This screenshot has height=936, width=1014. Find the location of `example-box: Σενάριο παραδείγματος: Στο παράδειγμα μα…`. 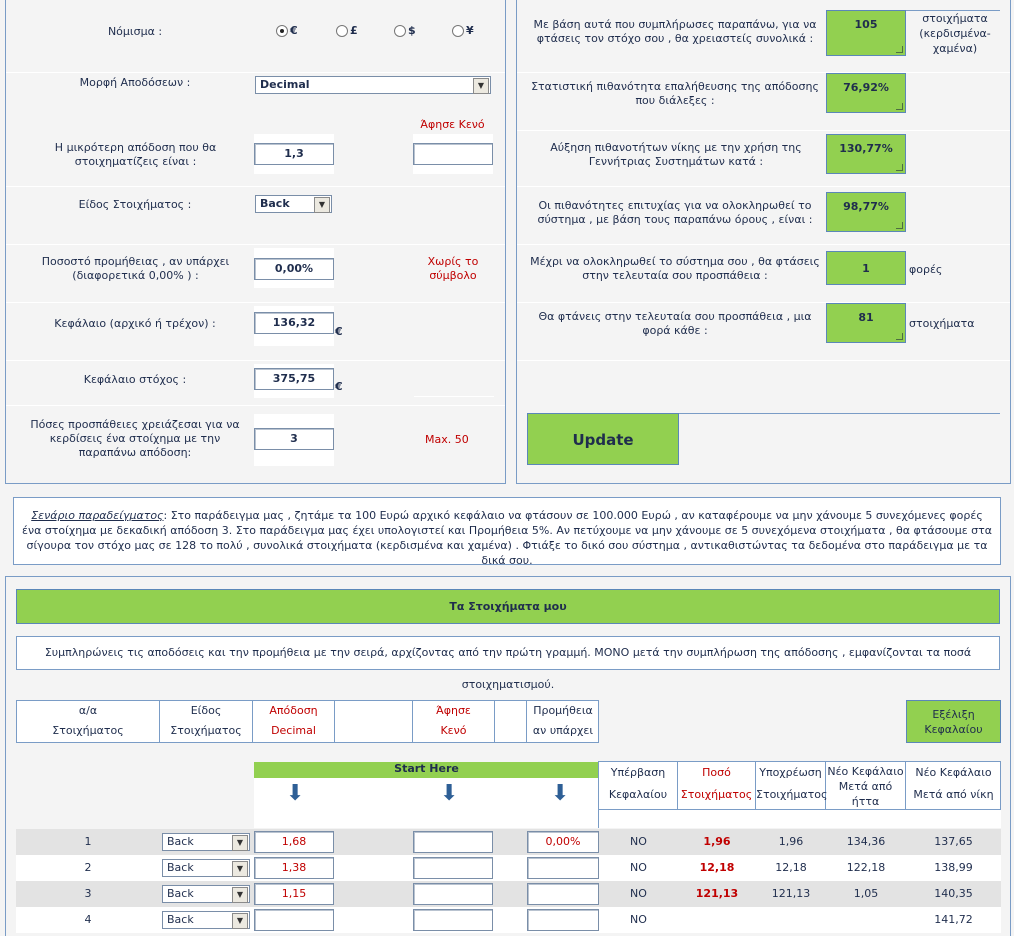

example-box: Σενάριο παραδείγματος: Στο παράδειγμα μα… is located at coordinates (507, 532).